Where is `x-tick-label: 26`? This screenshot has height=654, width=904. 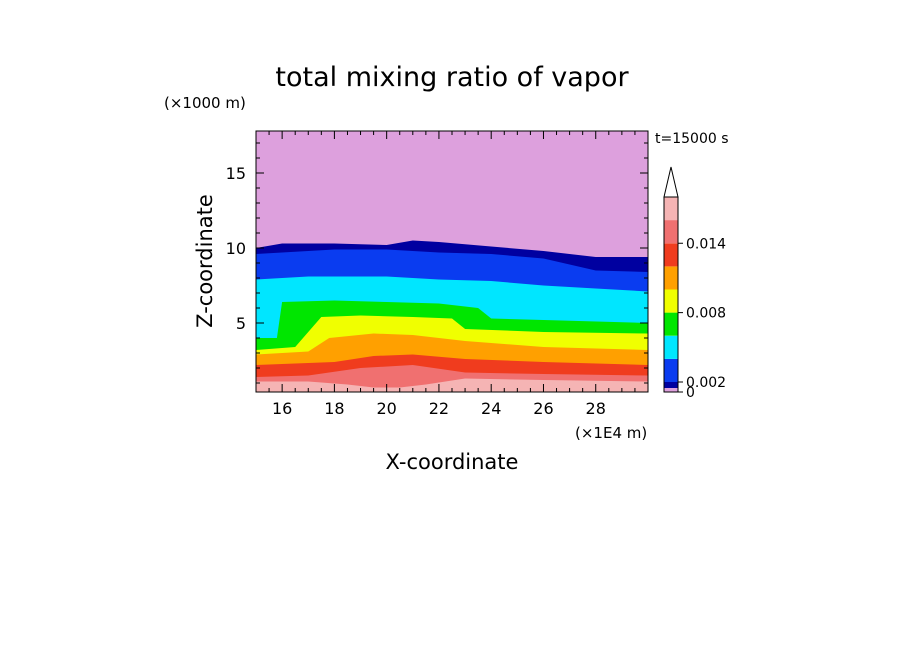 x-tick-label: 26 is located at coordinates (543, 408).